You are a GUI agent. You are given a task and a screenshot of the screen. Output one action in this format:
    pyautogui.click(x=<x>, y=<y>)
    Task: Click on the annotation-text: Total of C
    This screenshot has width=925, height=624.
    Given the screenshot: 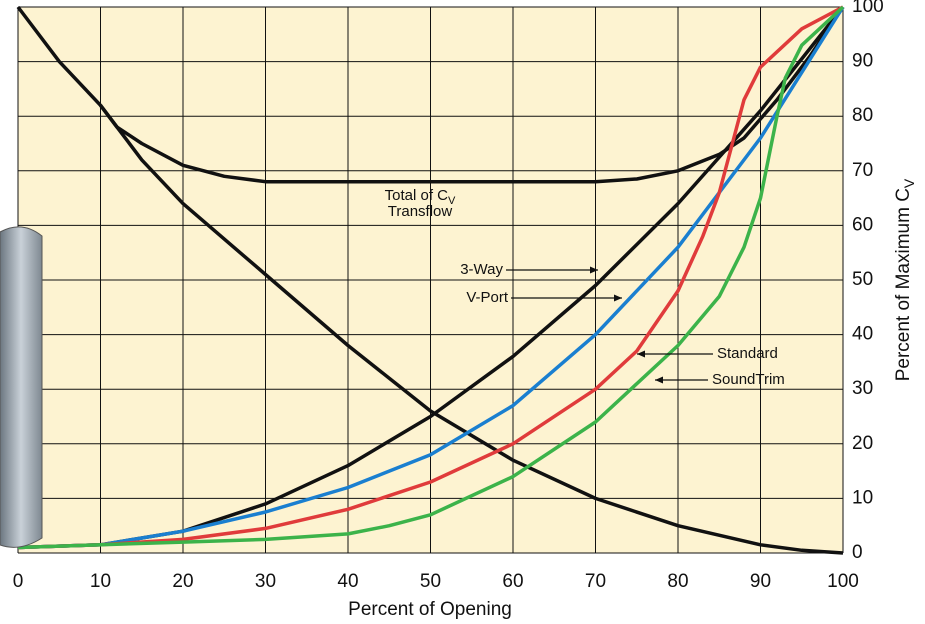 What is the action you would take?
    pyautogui.click(x=417, y=195)
    